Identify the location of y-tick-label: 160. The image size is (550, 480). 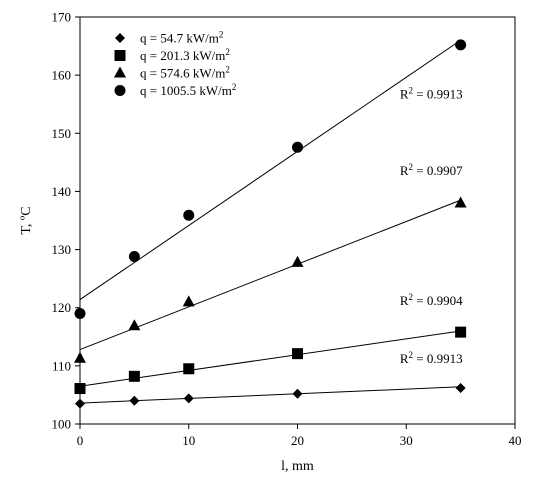
(62, 75).